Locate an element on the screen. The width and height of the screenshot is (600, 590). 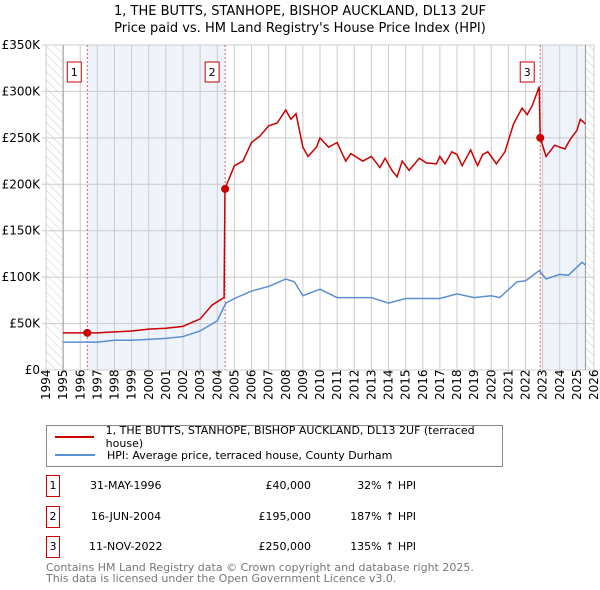
marker-badge: 1 is located at coordinates (53, 486).